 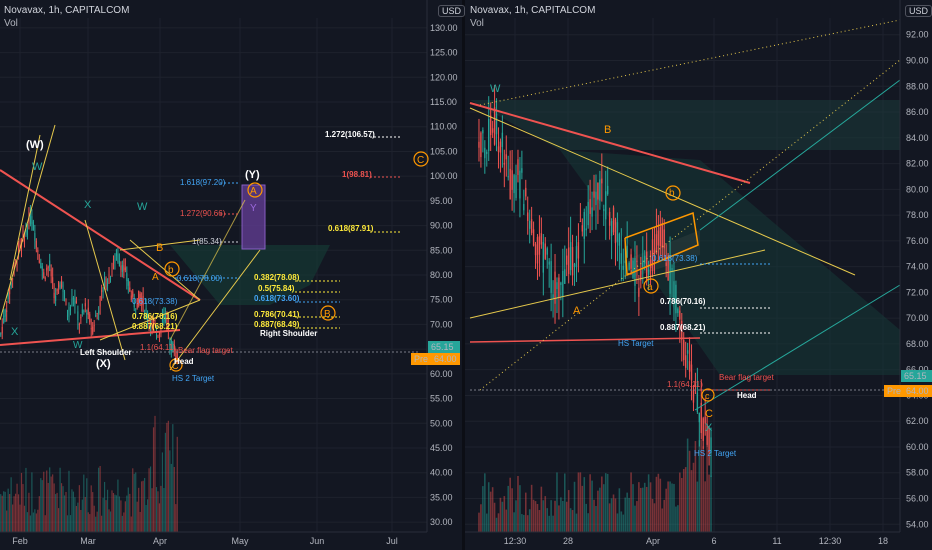 What do you see at coordinates (452, 11) in the screenshot?
I see `left-currency-badge: USD` at bounding box center [452, 11].